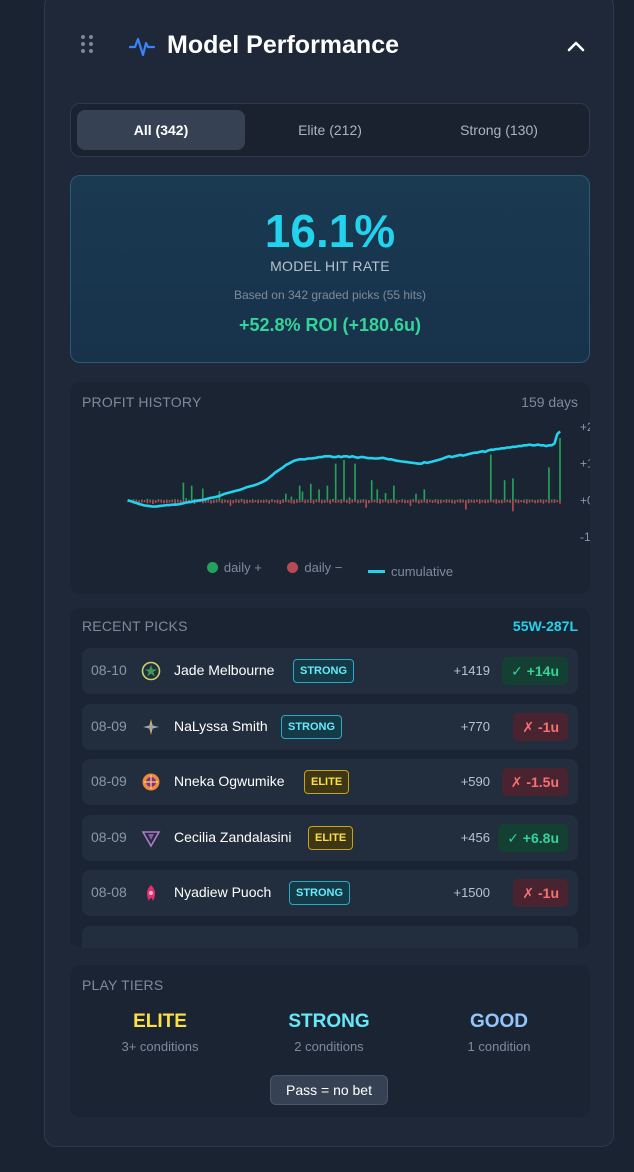 This screenshot has height=1172, width=634. What do you see at coordinates (233, 837) in the screenshot?
I see `pick-player: Cecilia Zandalasini` at bounding box center [233, 837].